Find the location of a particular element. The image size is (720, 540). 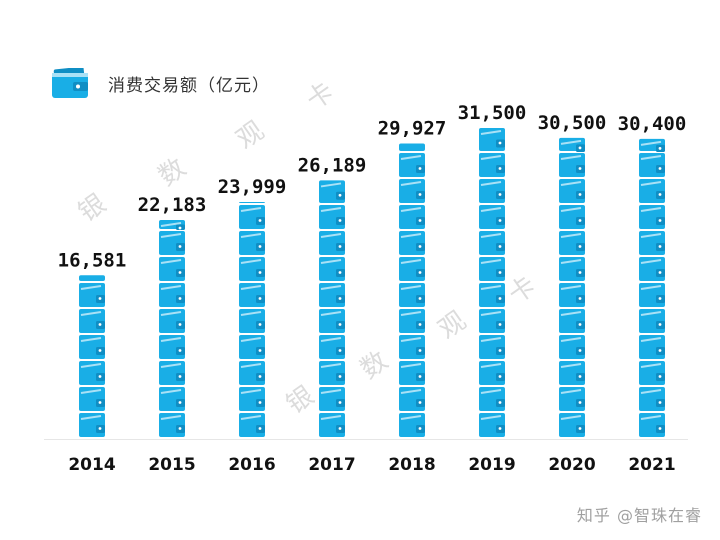

bar-2018 is located at coordinates (412, 290).